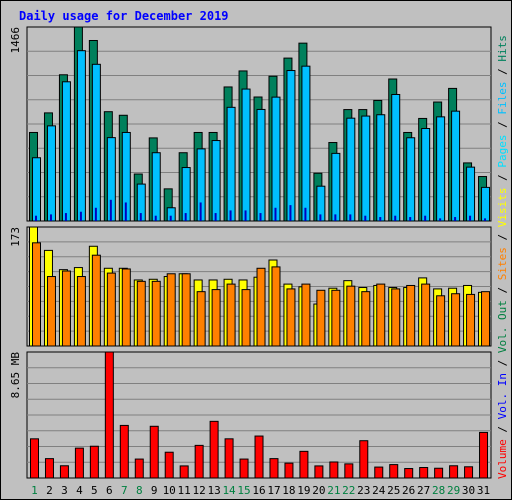  I want to click on tick-label-day-9: 9, so click(154, 490).